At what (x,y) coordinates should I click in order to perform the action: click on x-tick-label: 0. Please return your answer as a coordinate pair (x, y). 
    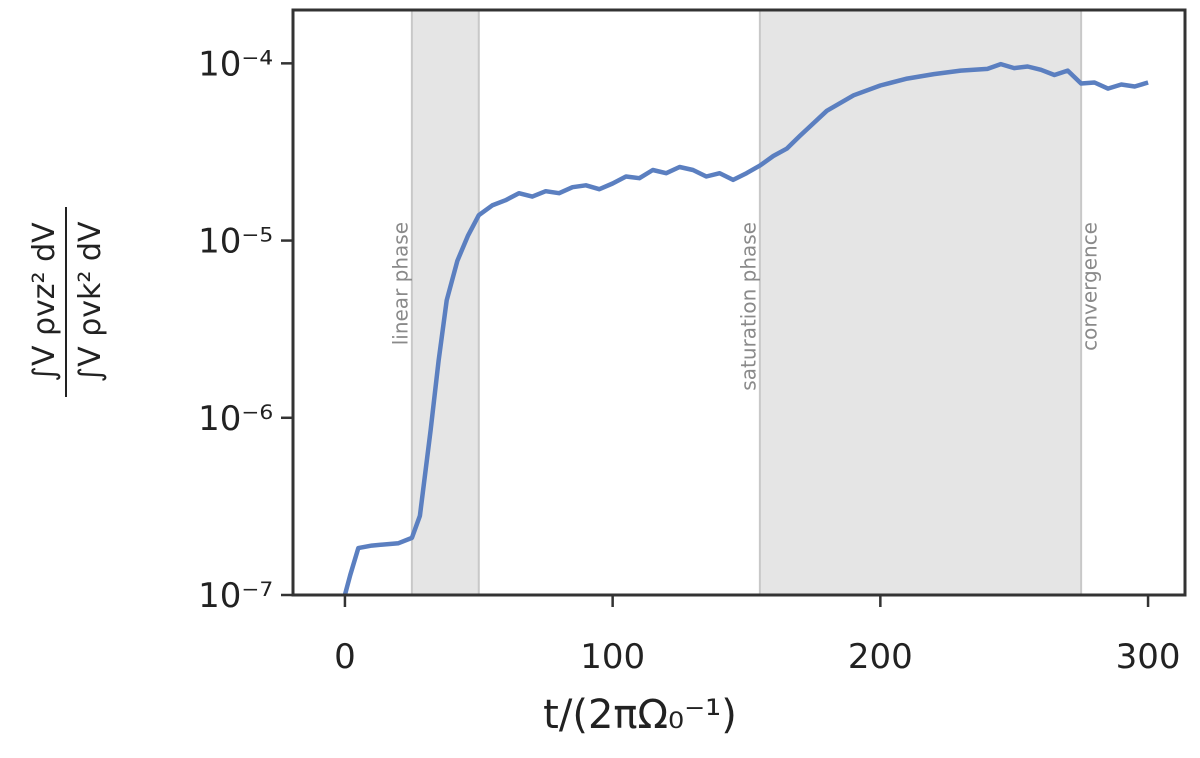
    Looking at the image, I should click on (345, 657).